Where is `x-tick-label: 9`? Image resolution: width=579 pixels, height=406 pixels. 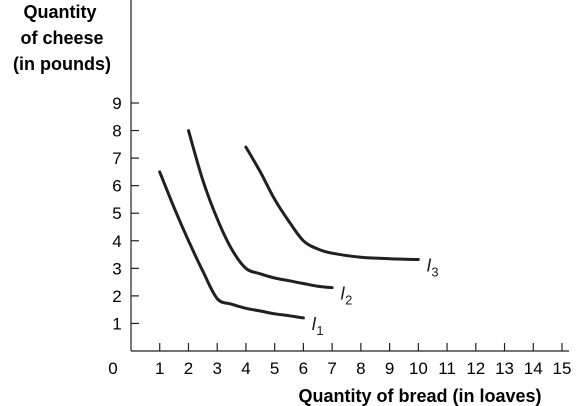 x-tick-label: 9 is located at coordinates (389, 368).